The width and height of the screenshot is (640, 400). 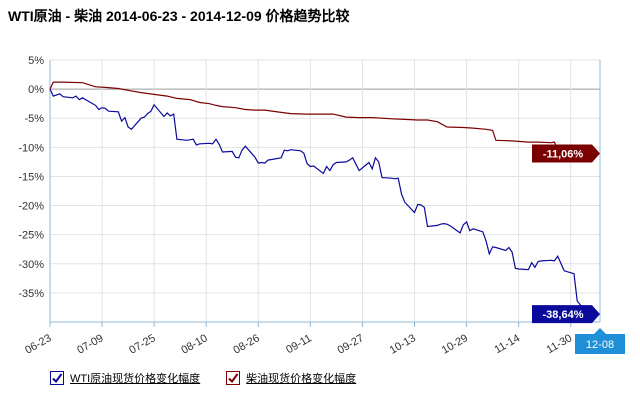 What do you see at coordinates (351, 344) in the screenshot?
I see `x-tick-label: 09-27` at bounding box center [351, 344].